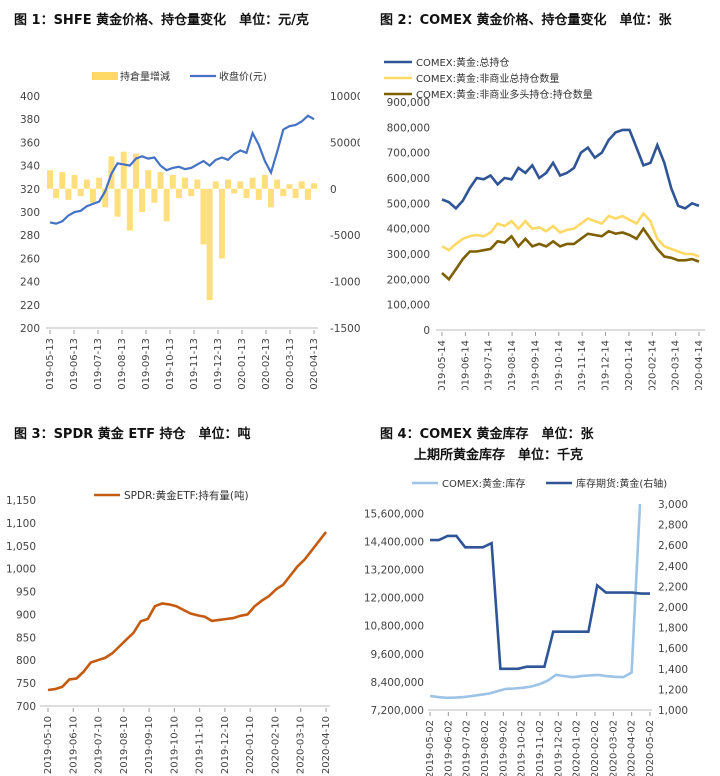  What do you see at coordinates (504, 94) in the screenshot?
I see `fig2-legend-label: COMEX:黄金:非商业多头持仓:持仓数量` at bounding box center [504, 94].